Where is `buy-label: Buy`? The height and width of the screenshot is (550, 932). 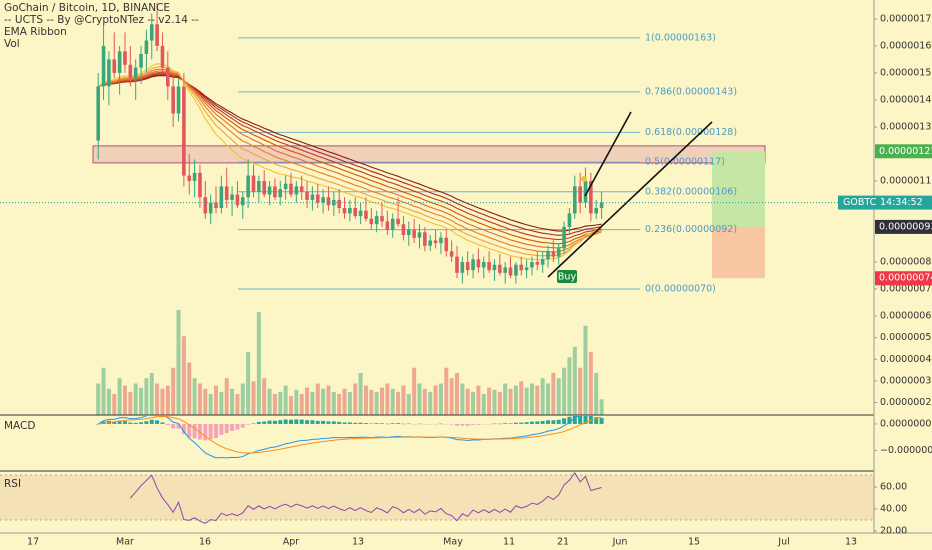 buy-label: Buy is located at coordinates (567, 277).